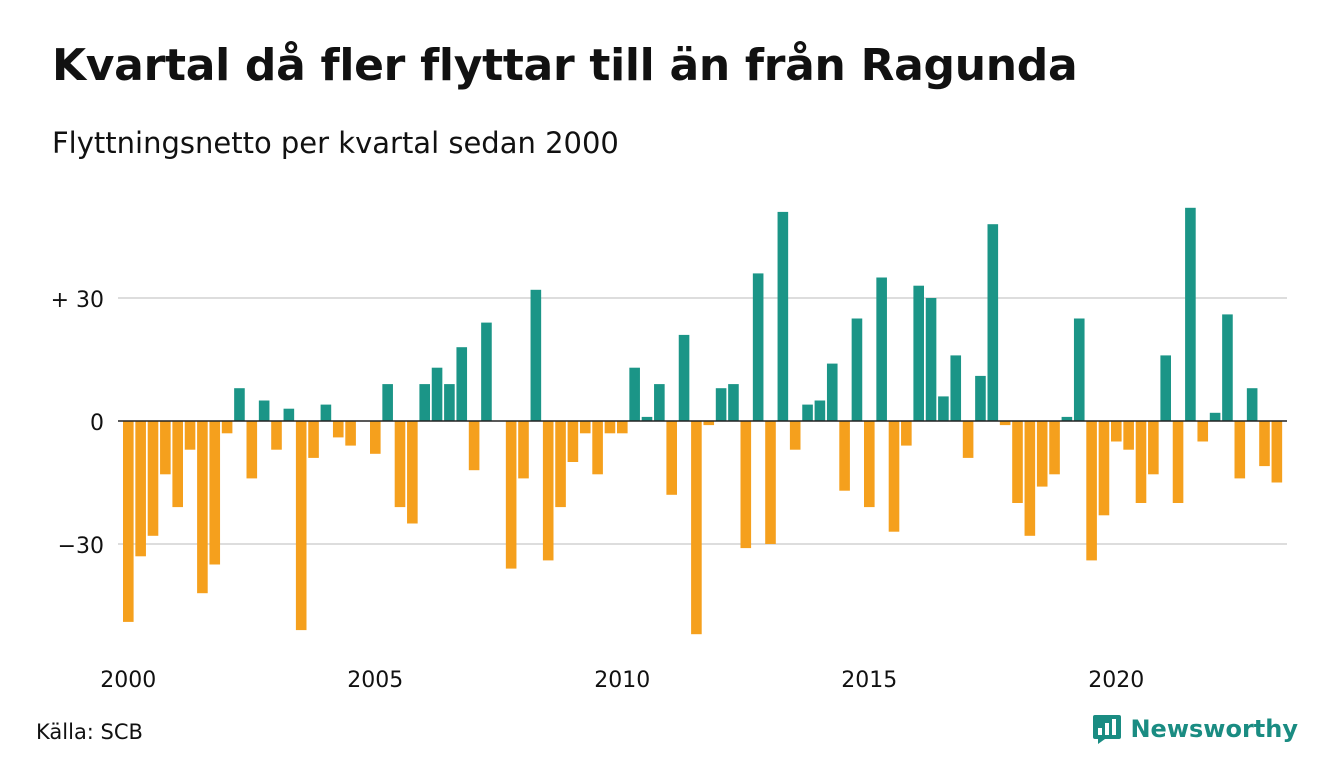 This screenshot has width=1340, height=780. Describe the element at coordinates (869, 680) in the screenshot. I see `x-tick-label: 2015` at that location.